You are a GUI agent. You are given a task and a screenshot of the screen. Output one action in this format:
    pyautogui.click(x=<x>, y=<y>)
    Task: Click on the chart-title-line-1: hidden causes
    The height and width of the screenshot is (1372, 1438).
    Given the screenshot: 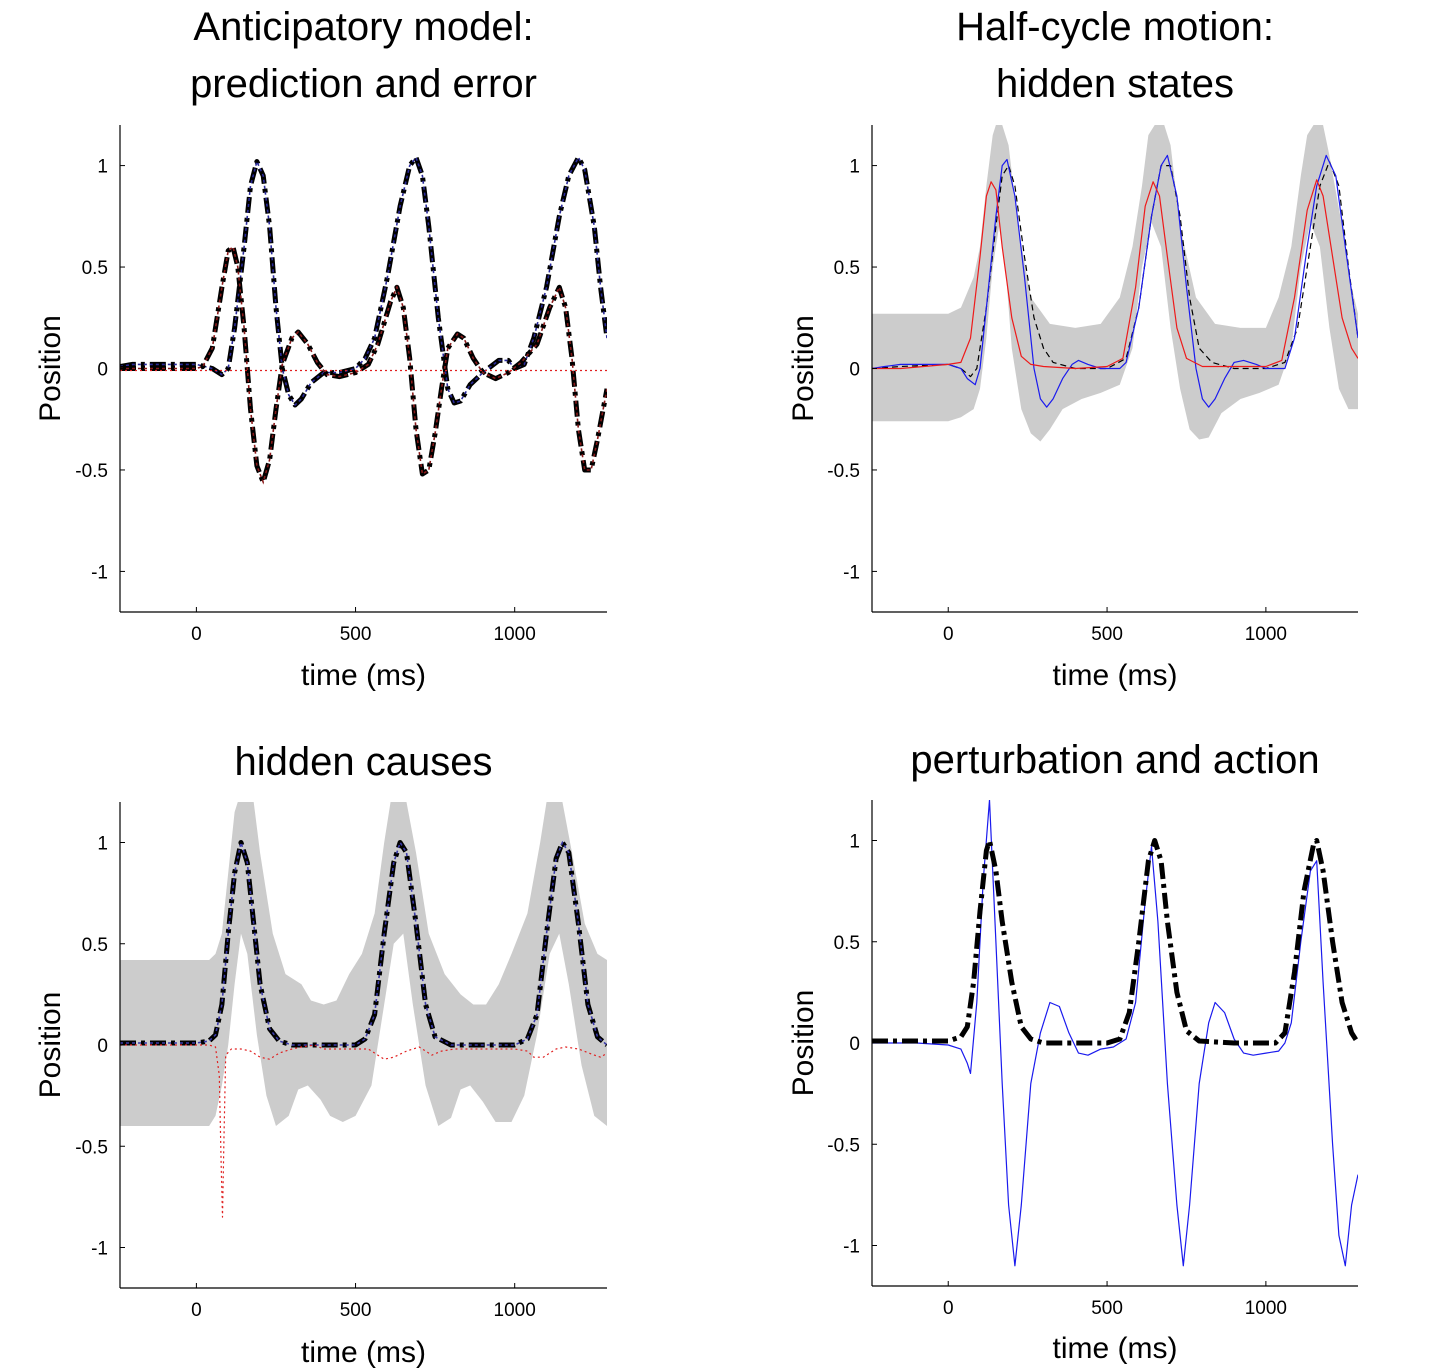 What is the action you would take?
    pyautogui.click(x=364, y=762)
    